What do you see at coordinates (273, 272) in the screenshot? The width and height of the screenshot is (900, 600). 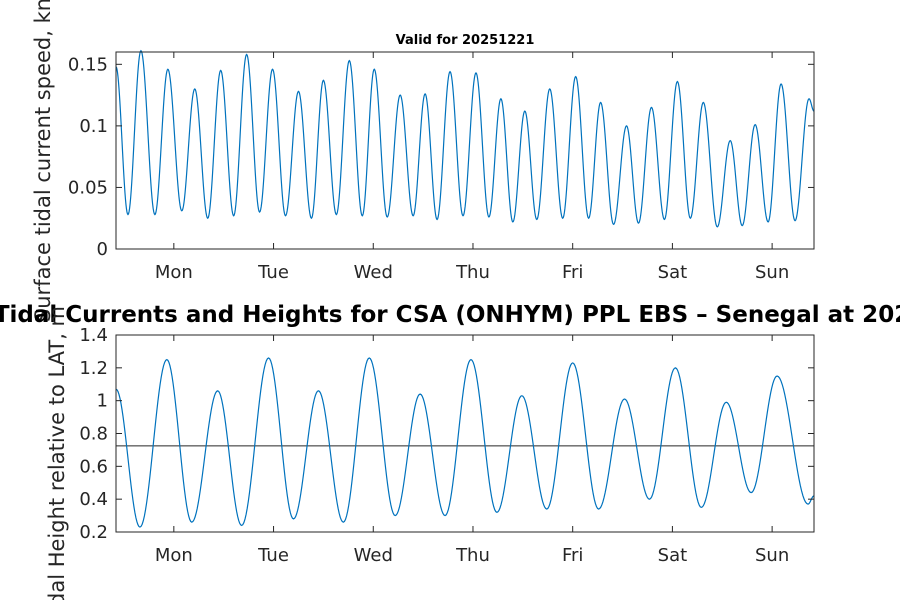 I see `current-x-tick-label: Tue` at bounding box center [273, 272].